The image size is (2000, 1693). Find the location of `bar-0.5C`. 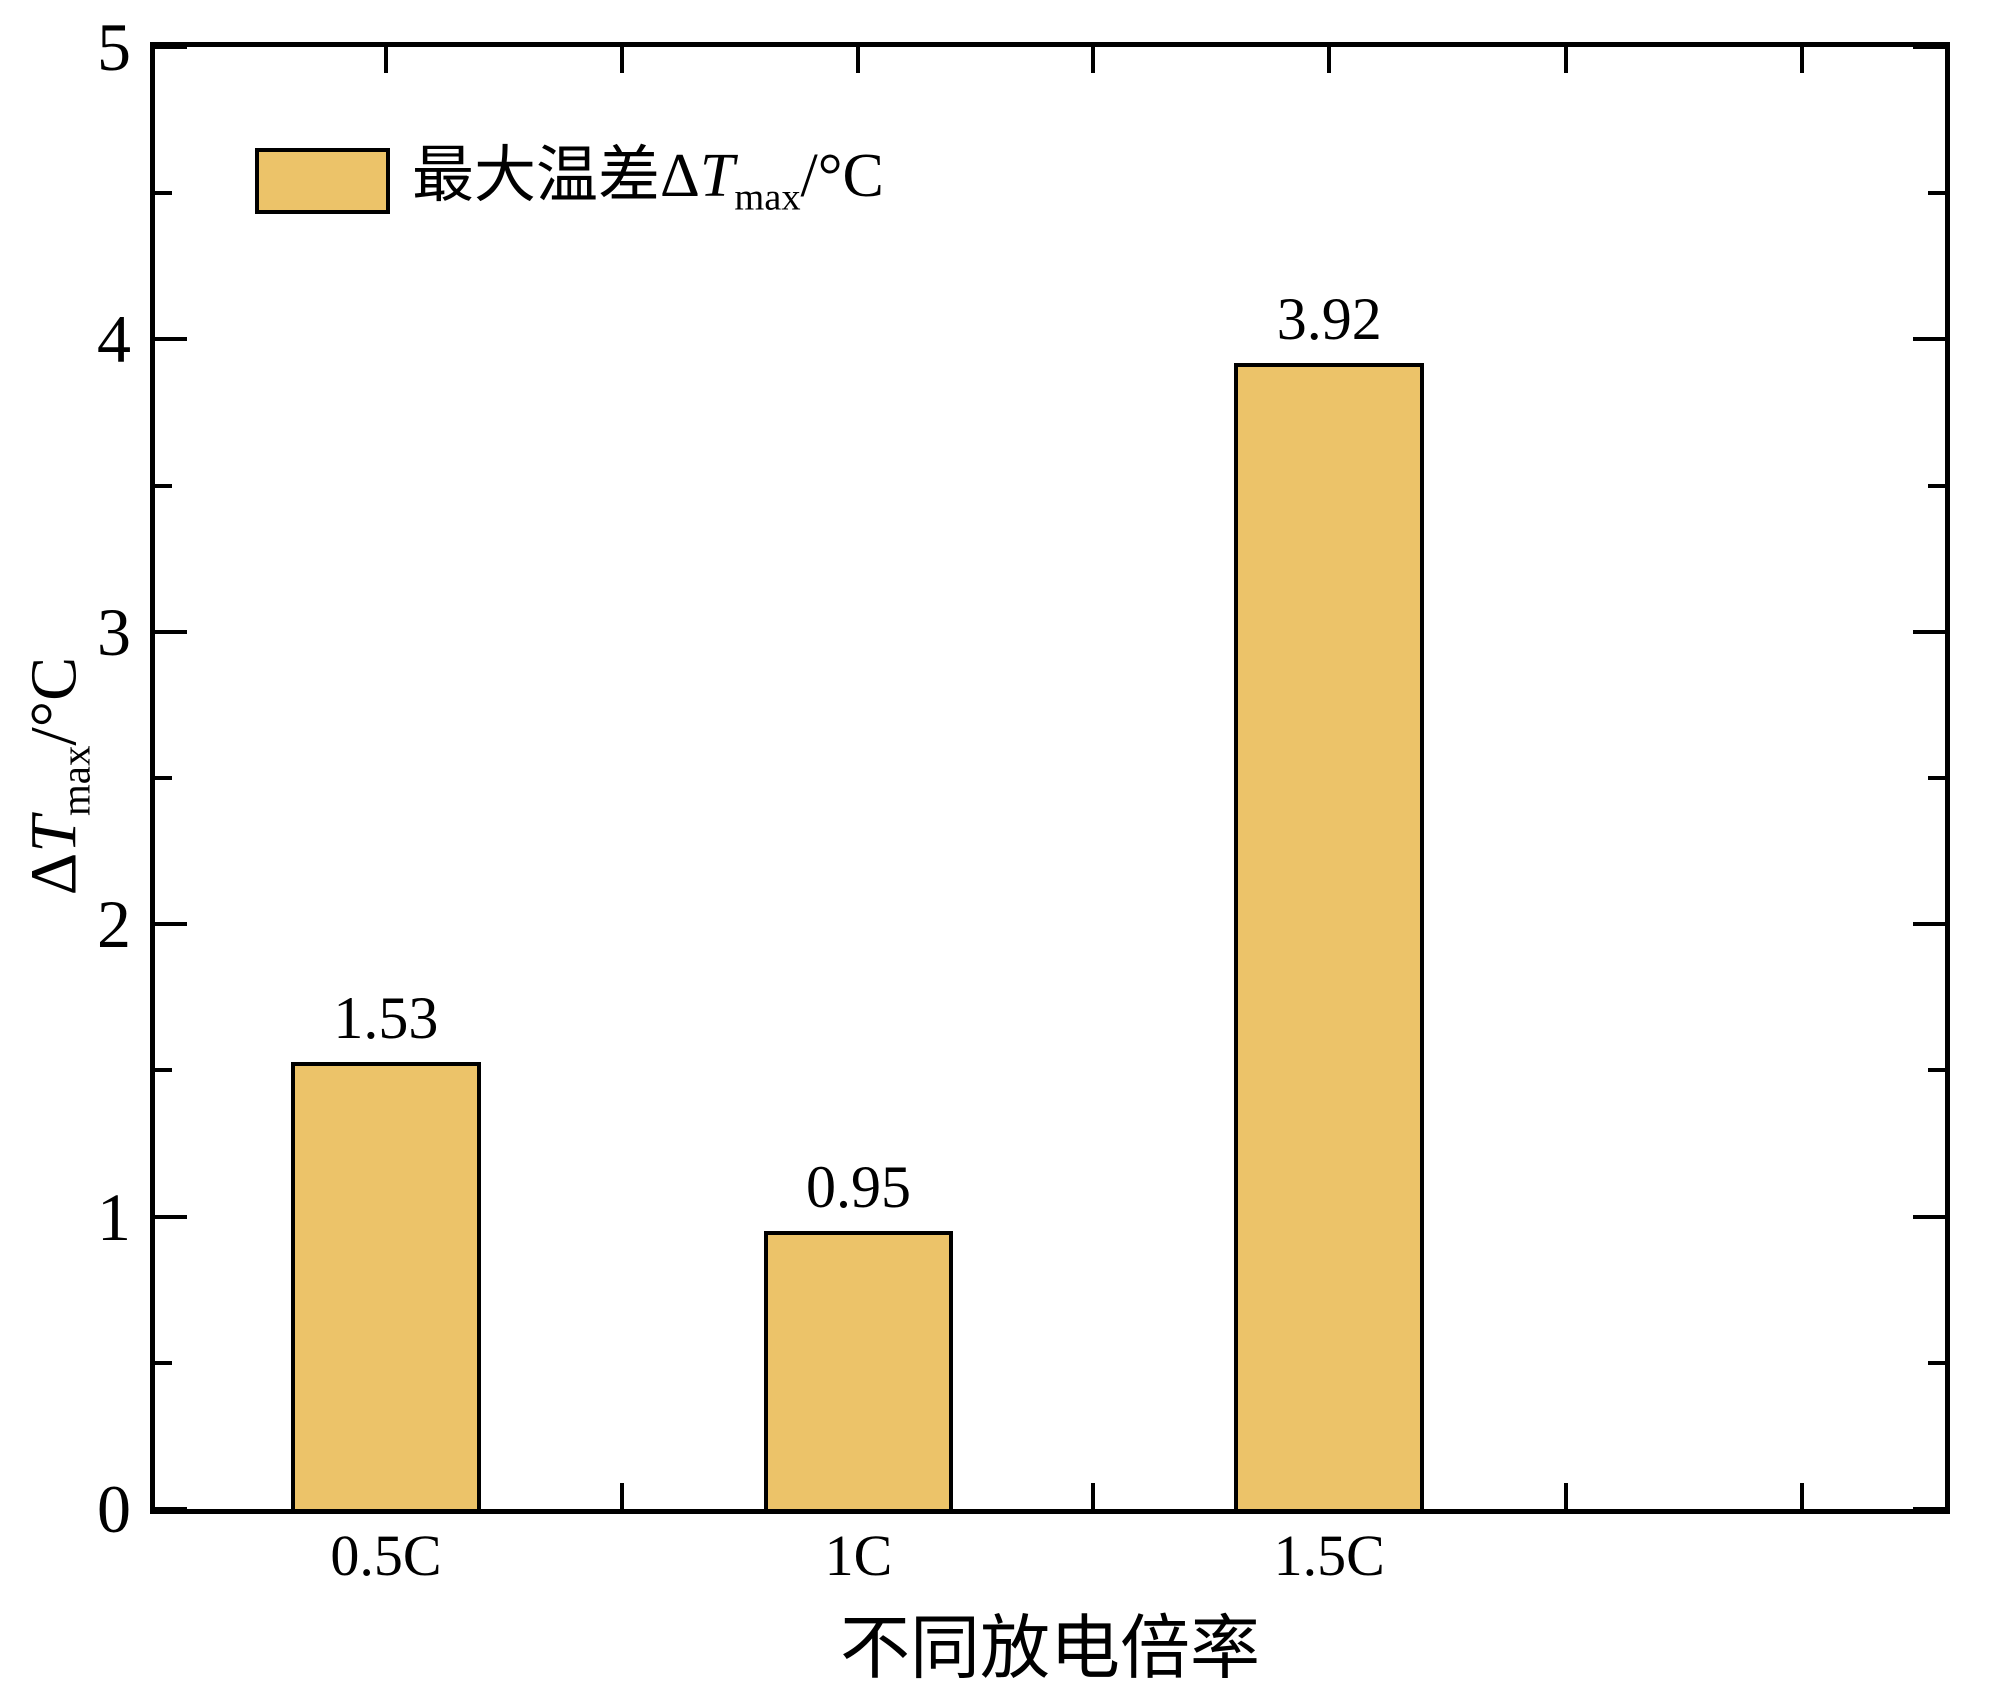

bar-0.5C is located at coordinates (386, 1285).